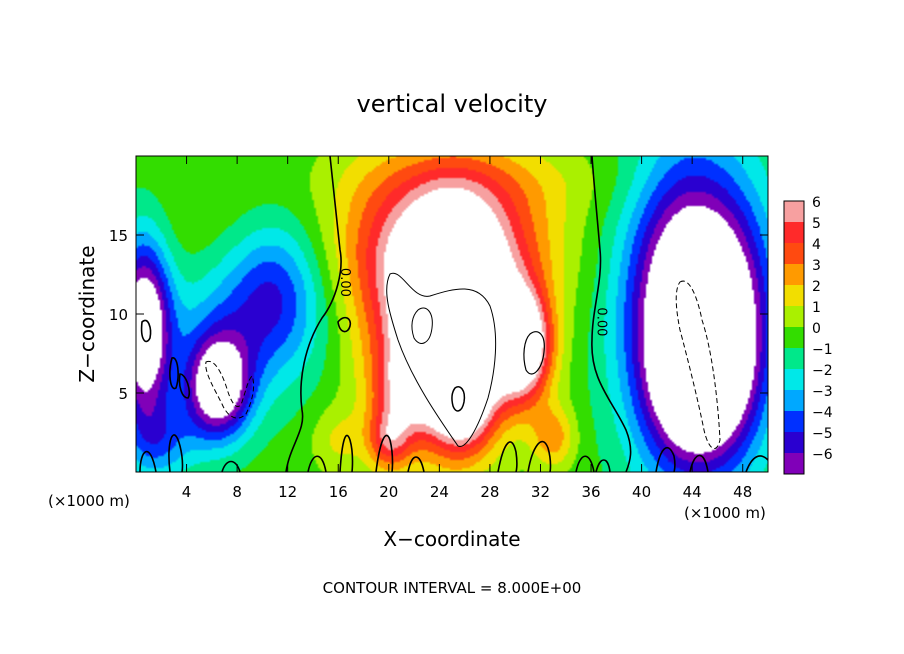  Describe the element at coordinates (473, 302) in the screenshot. I see `contour-labels: 0.00 0.00` at that location.